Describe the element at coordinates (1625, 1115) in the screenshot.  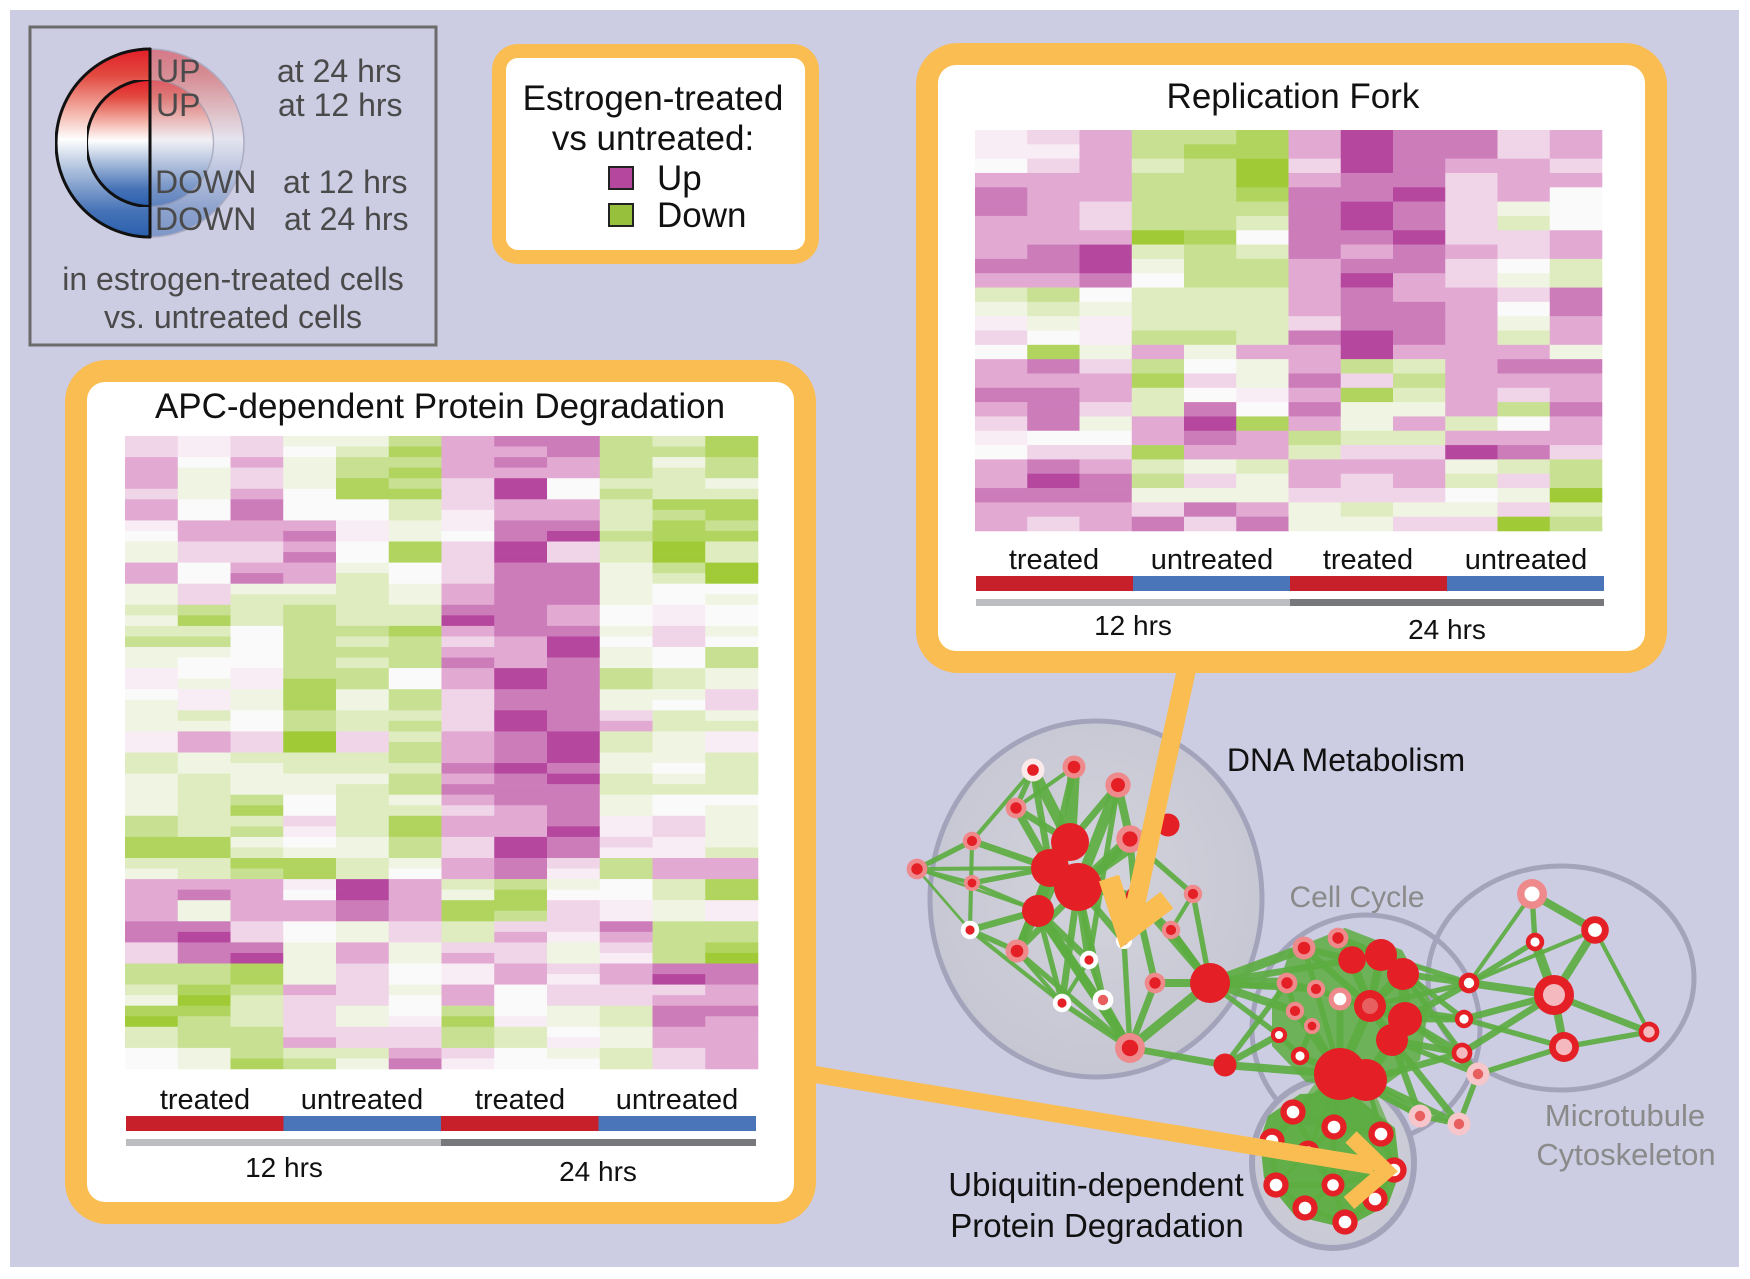
I see `svg-text: Microtubule` at that location.